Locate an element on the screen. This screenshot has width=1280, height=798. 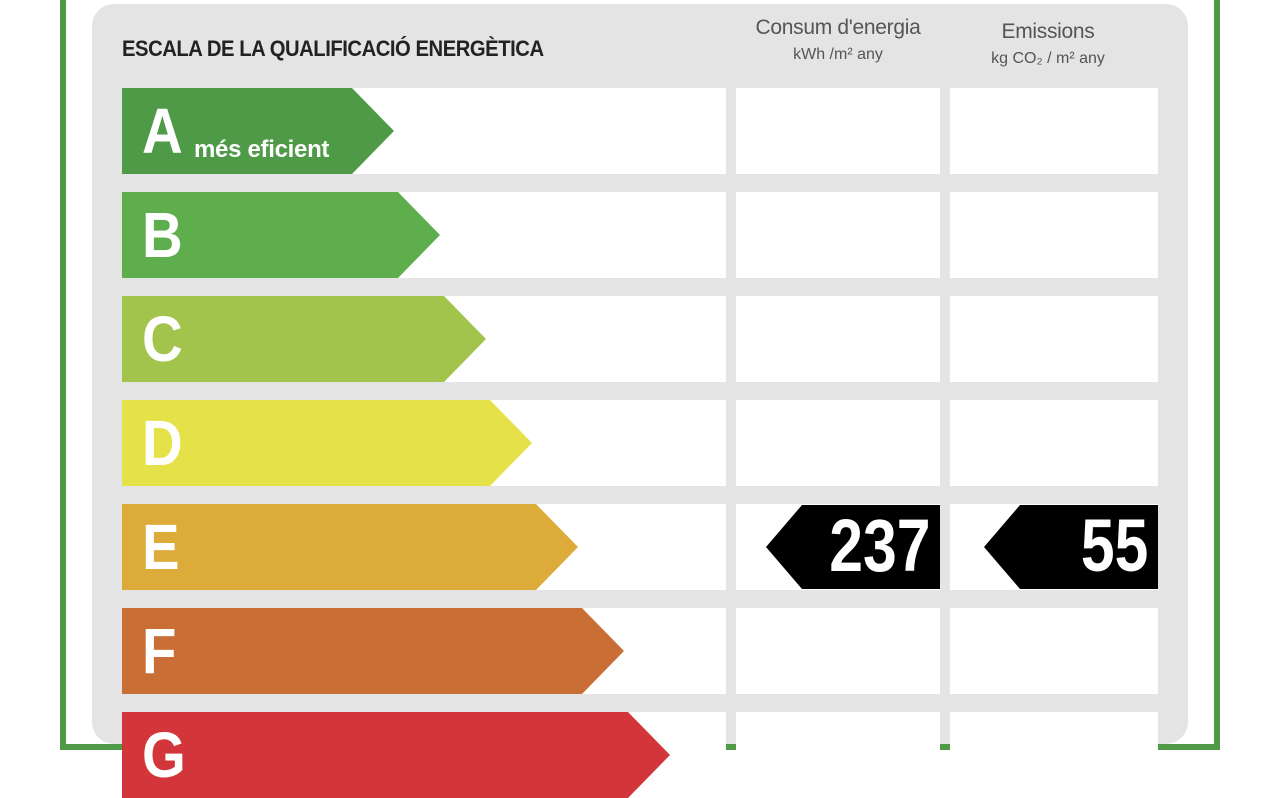
class-bar-cell-c: C is located at coordinates (424, 339).